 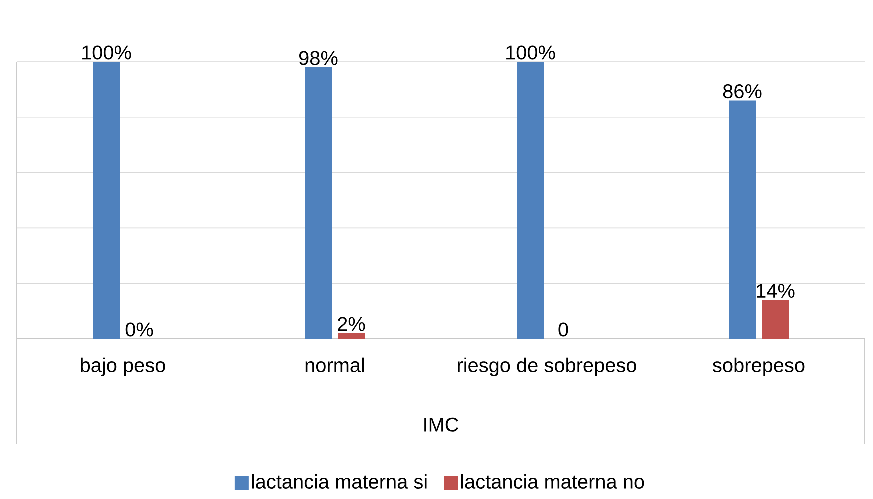 What do you see at coordinates (319, 58) in the screenshot?
I see `data-label: 98%` at bounding box center [319, 58].